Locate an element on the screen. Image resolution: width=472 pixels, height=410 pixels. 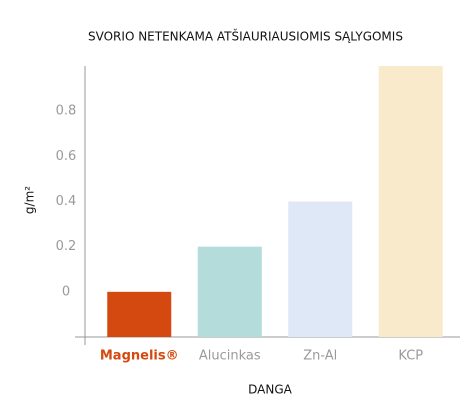
y-tick-label: 0.4 is located at coordinates (66, 201).